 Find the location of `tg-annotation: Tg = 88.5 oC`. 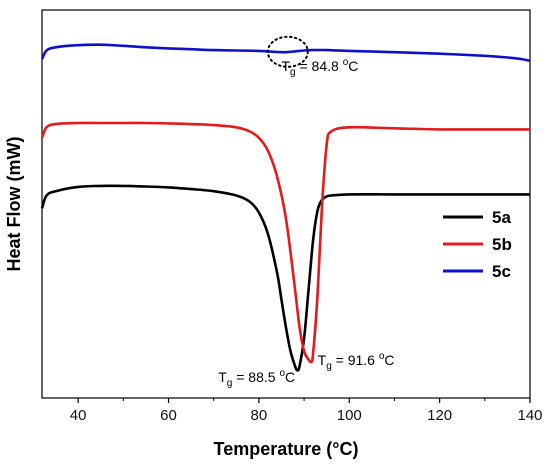

tg-annotation: Tg = 88.5 oC is located at coordinates (256, 378).